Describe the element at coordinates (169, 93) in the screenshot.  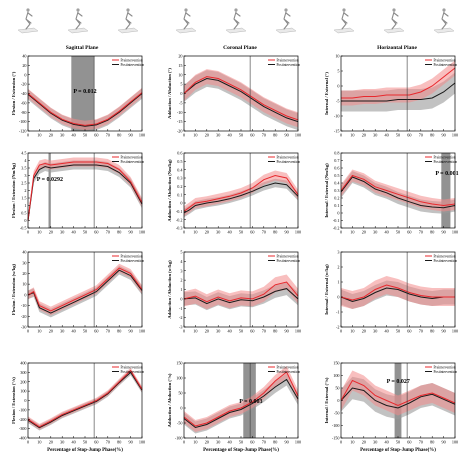
I see `y-axis-label: Adduction / Abduction (°)` at that location.